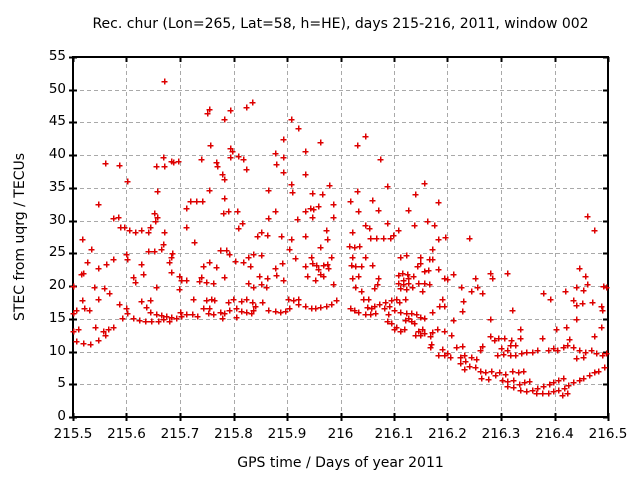  What do you see at coordinates (608, 434) in the screenshot?
I see `x-tick-label: 216.5` at bounding box center [608, 434].